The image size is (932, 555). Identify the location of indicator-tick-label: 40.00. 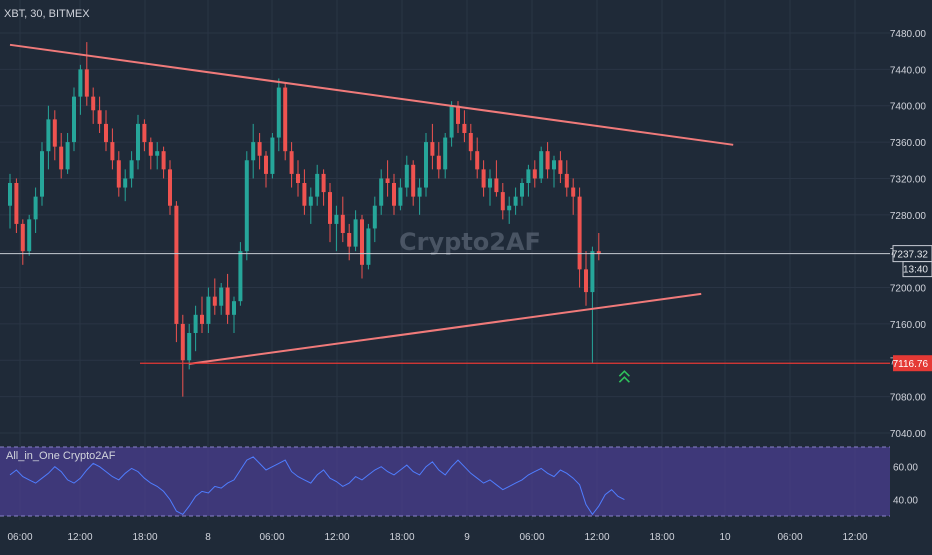
(905, 501).